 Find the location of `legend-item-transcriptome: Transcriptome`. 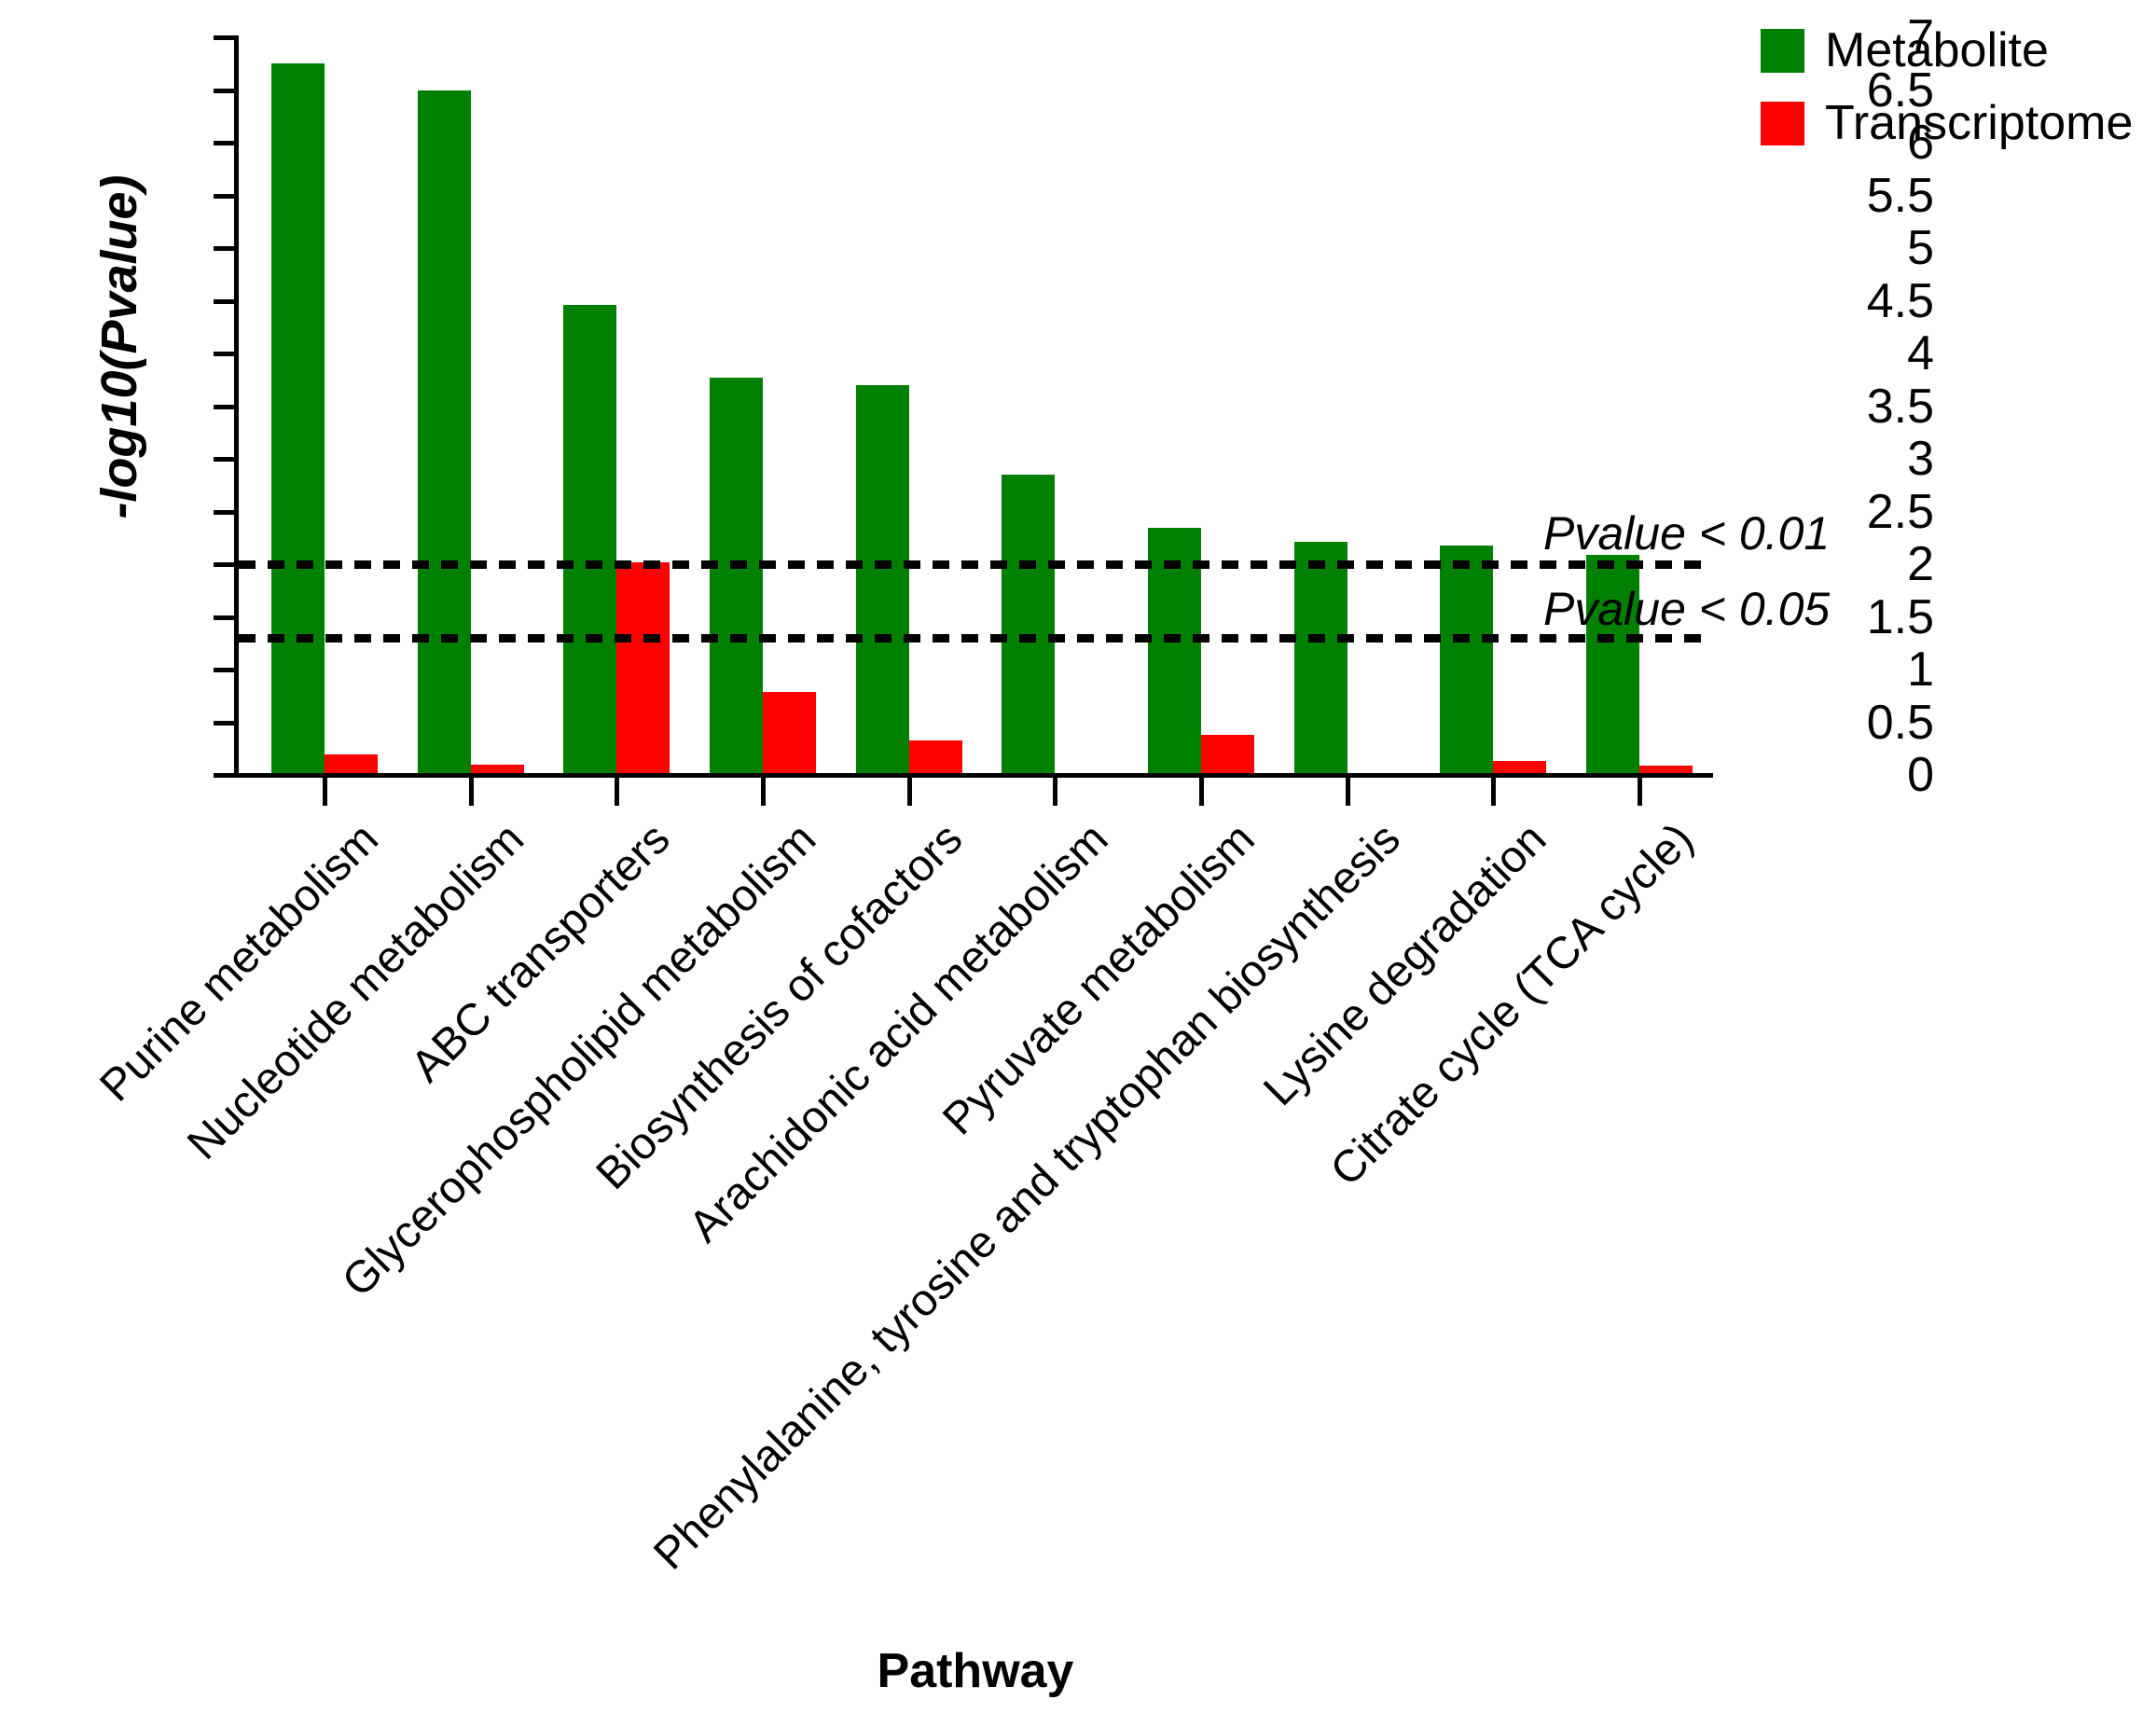

legend-item-transcriptome: Transcriptome is located at coordinates (1947, 123).